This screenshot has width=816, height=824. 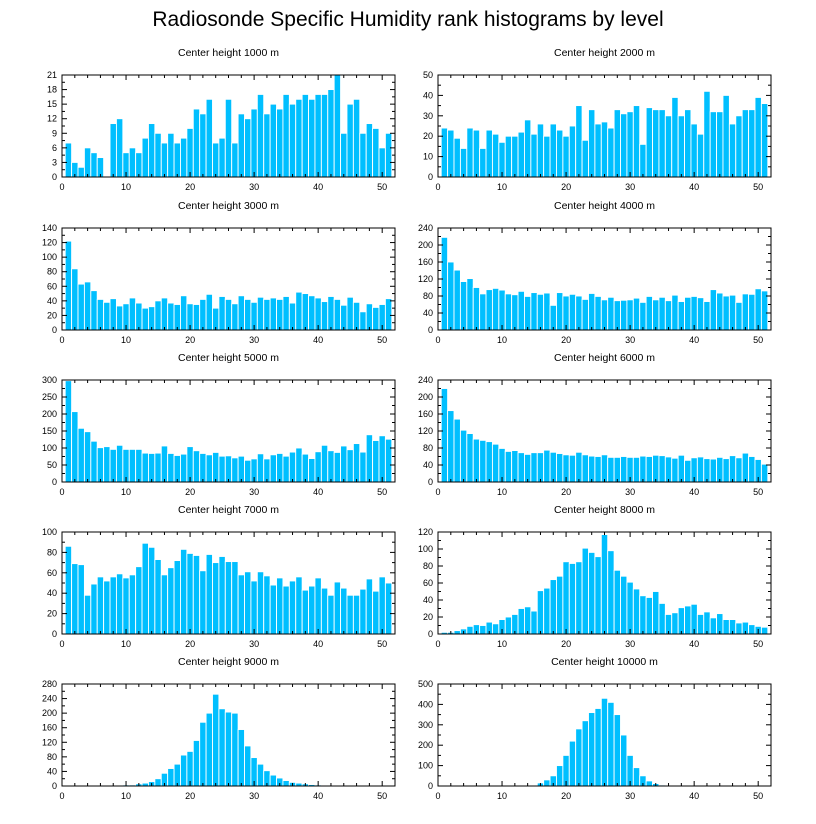 What do you see at coordinates (425, 684) in the screenshot?
I see `y-tick-label: 500` at bounding box center [425, 684].